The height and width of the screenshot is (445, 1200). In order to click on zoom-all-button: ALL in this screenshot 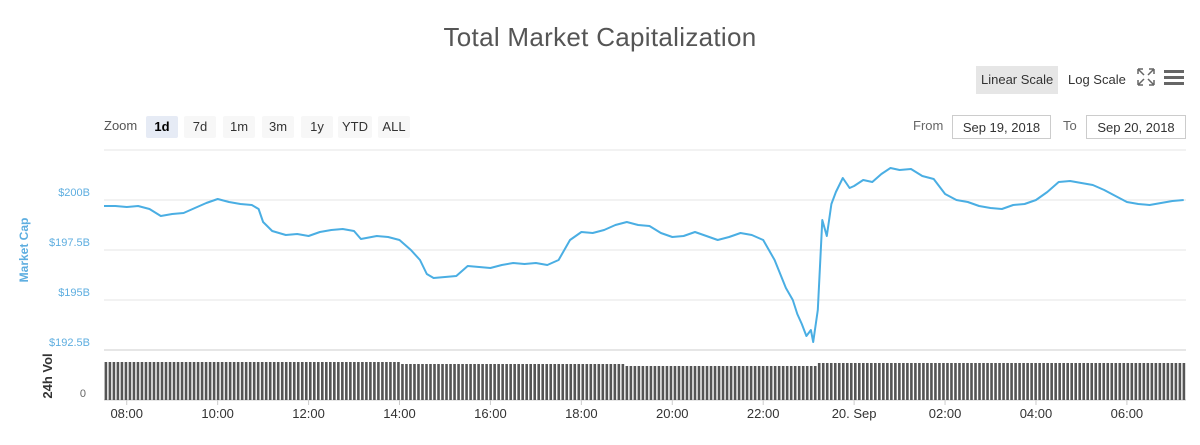, I will do `click(394, 127)`.